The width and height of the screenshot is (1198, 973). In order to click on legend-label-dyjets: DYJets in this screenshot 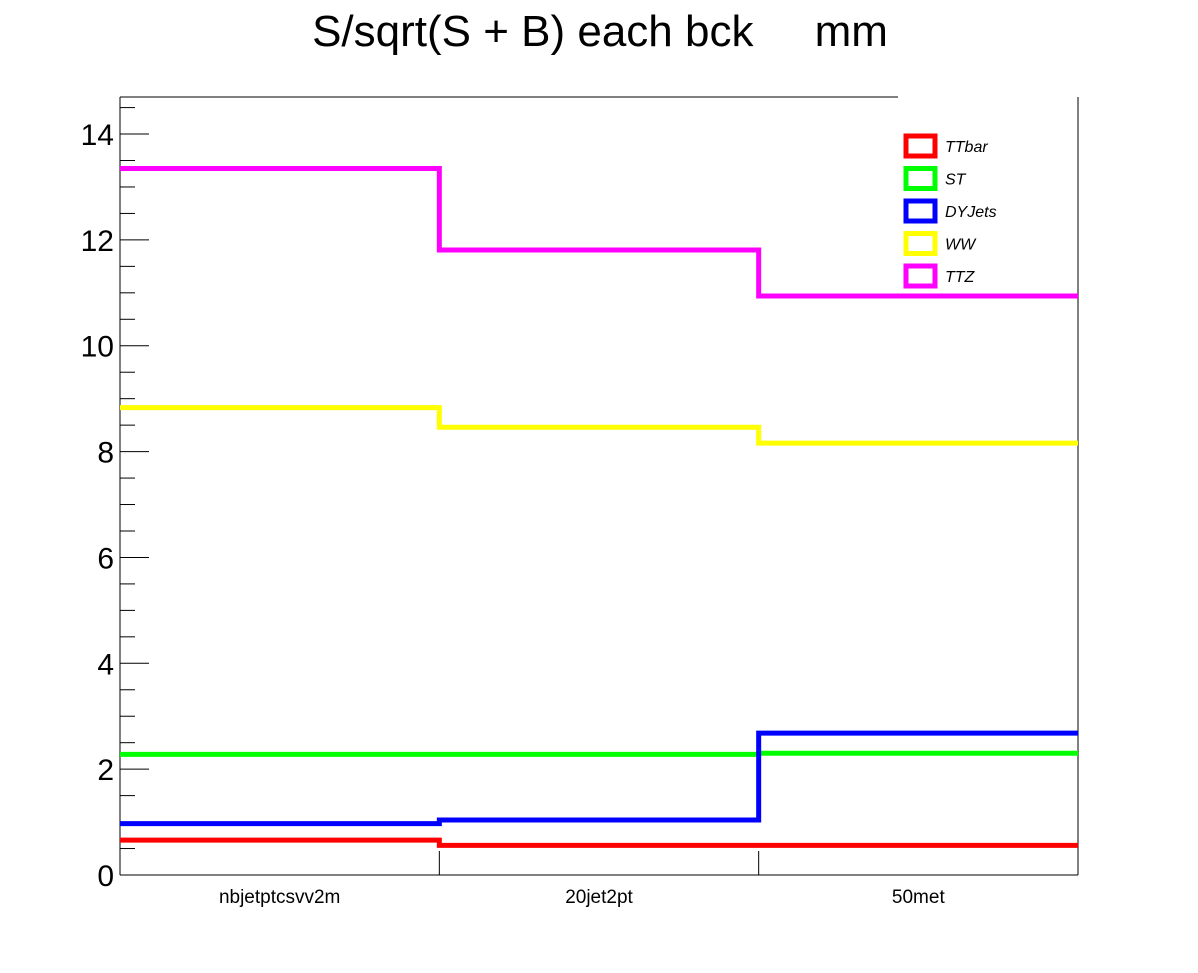, I will do `click(971, 212)`.